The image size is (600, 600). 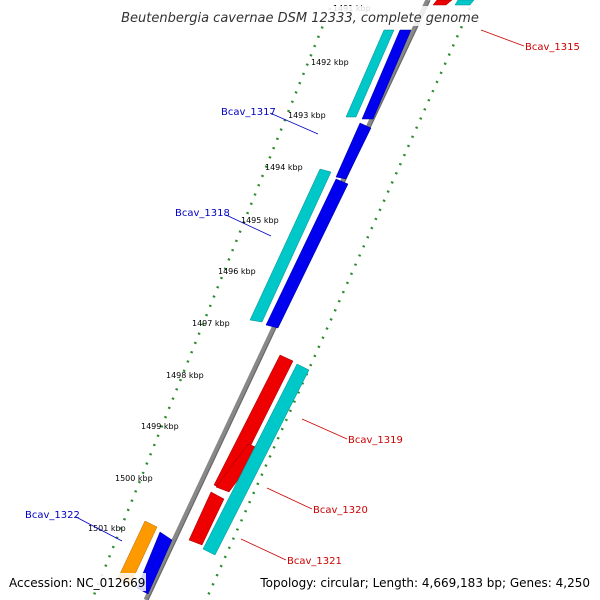 I want to click on gene-label-bcav-1319: Bcav_1319, so click(x=375, y=440).